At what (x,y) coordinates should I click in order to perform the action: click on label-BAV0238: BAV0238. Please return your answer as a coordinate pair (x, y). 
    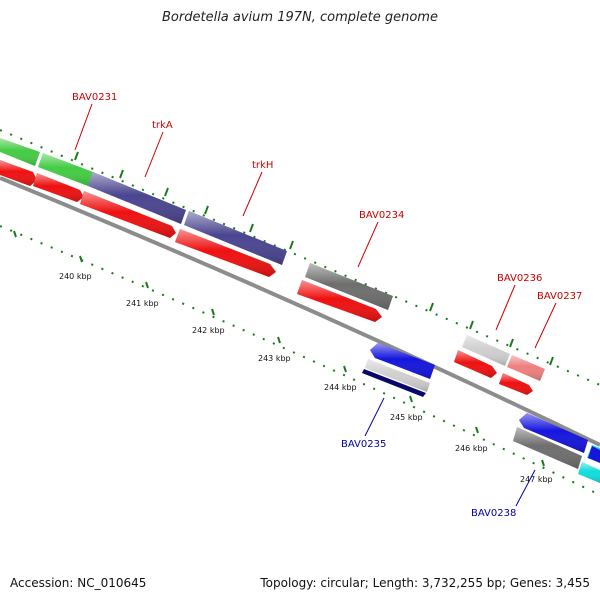
    Looking at the image, I should click on (493, 513).